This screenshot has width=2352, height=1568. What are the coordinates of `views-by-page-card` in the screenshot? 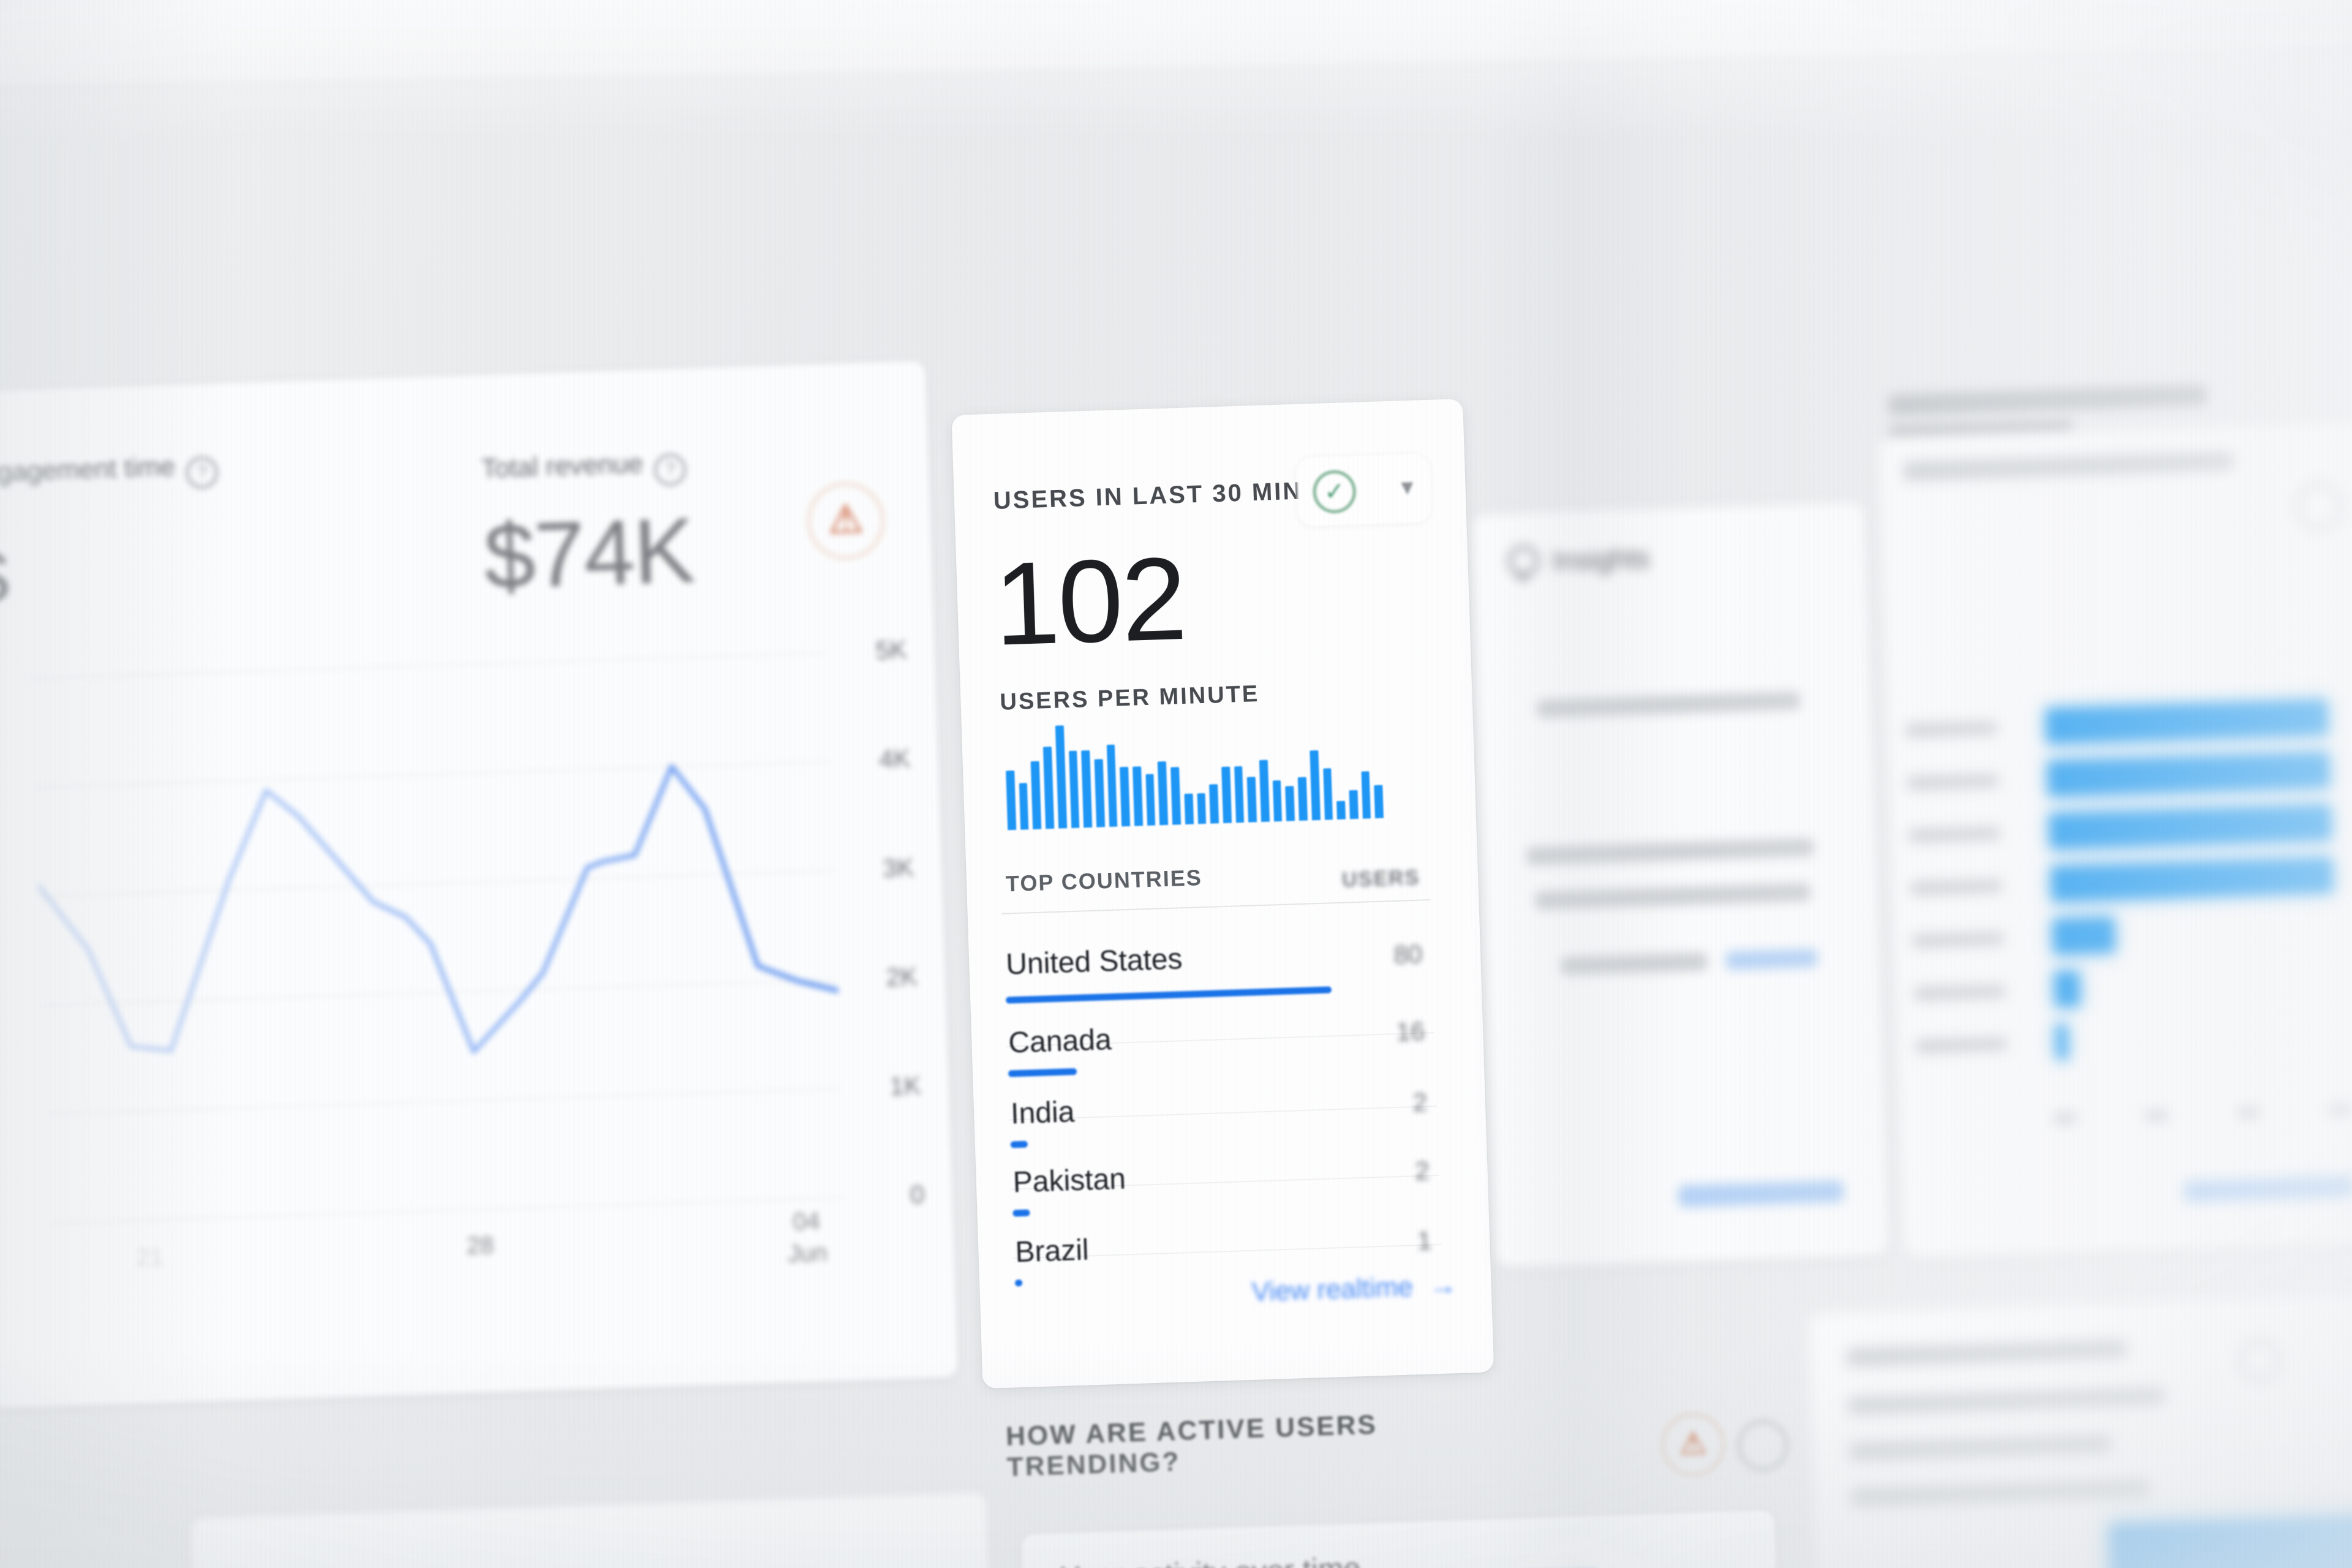 It's located at (2114, 840).